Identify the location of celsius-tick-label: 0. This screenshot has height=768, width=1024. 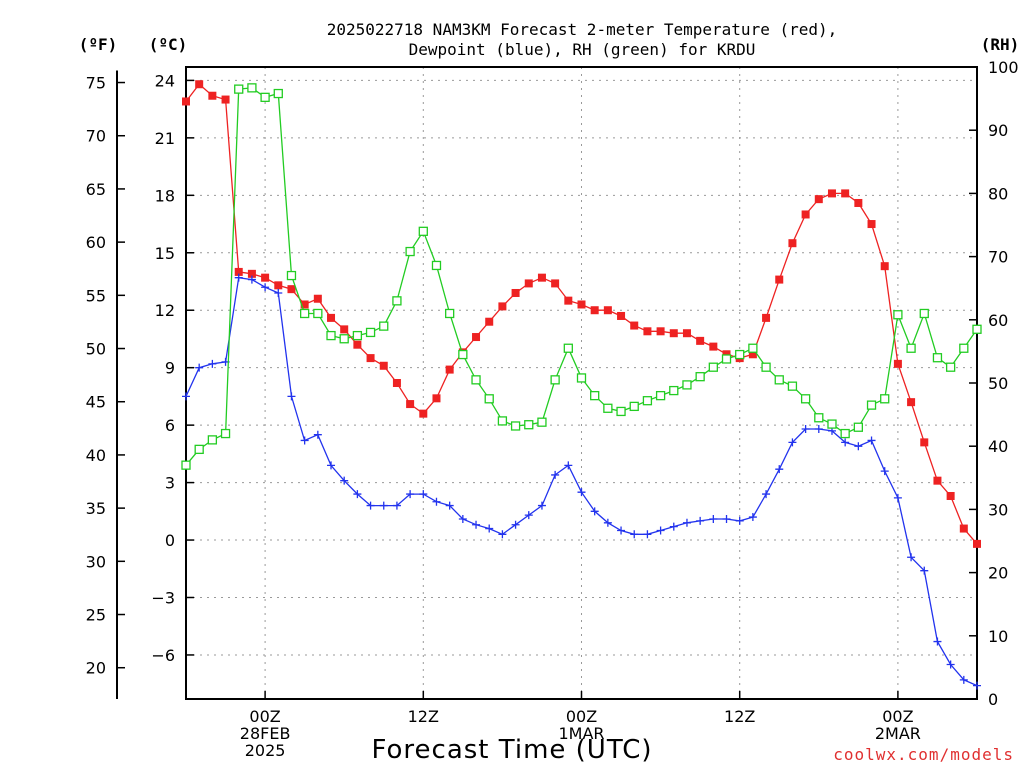
(170, 540).